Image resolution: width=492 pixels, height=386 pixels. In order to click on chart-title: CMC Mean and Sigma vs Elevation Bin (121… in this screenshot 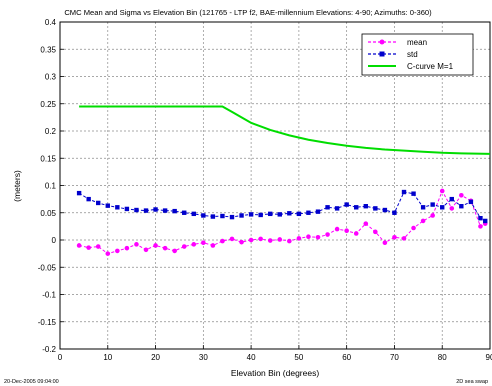, I will do `click(248, 12)`.